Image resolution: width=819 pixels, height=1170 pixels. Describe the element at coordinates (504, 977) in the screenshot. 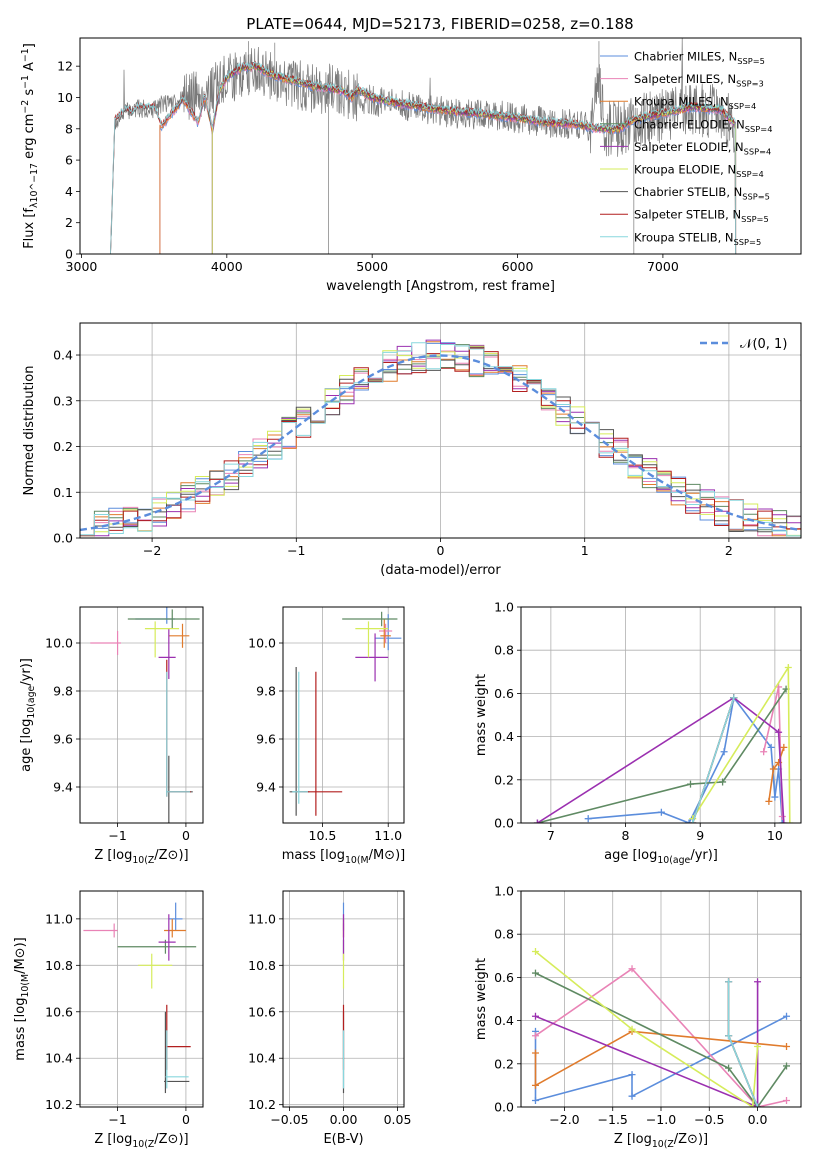

I see `y-tick-label: 0.6` at that location.